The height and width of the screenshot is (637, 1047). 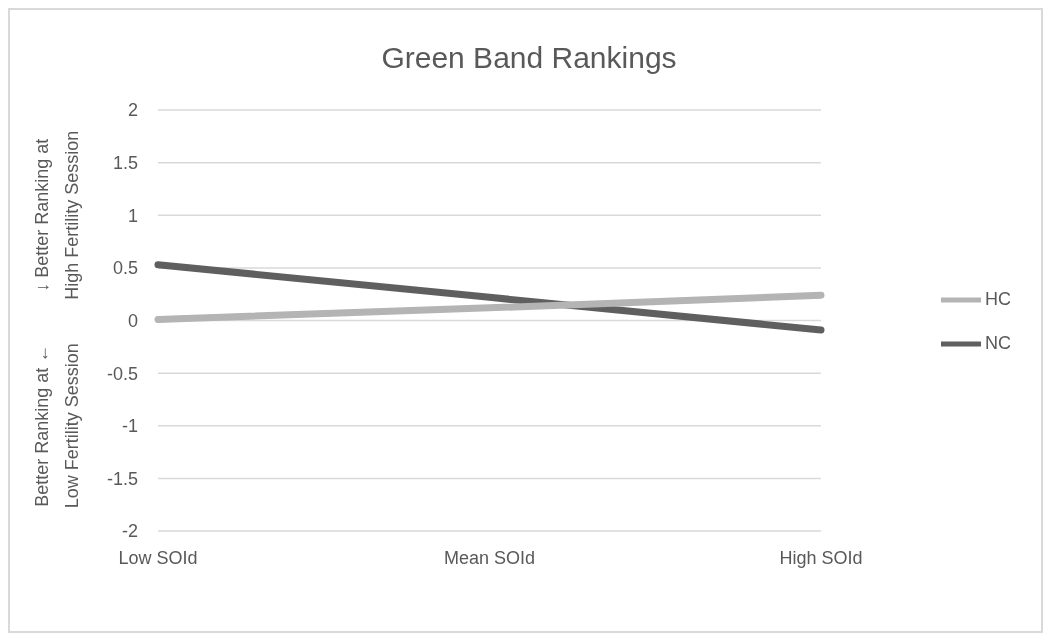 What do you see at coordinates (57, 319) in the screenshot?
I see `text: Better Ranking at ← ↓ Better Ranking at Low Fertility Session High Fertility Session` at bounding box center [57, 319].